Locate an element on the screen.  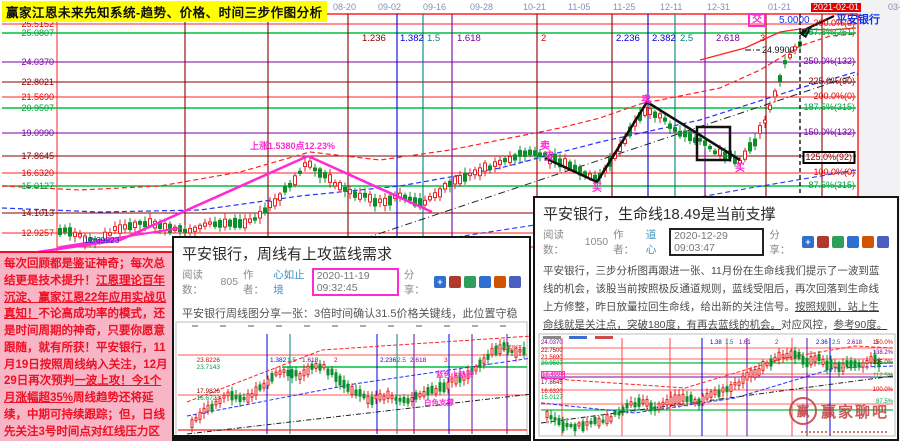
post-title: 平安银行，生命线18.49是当前支撑 is located at coordinates (659, 214).